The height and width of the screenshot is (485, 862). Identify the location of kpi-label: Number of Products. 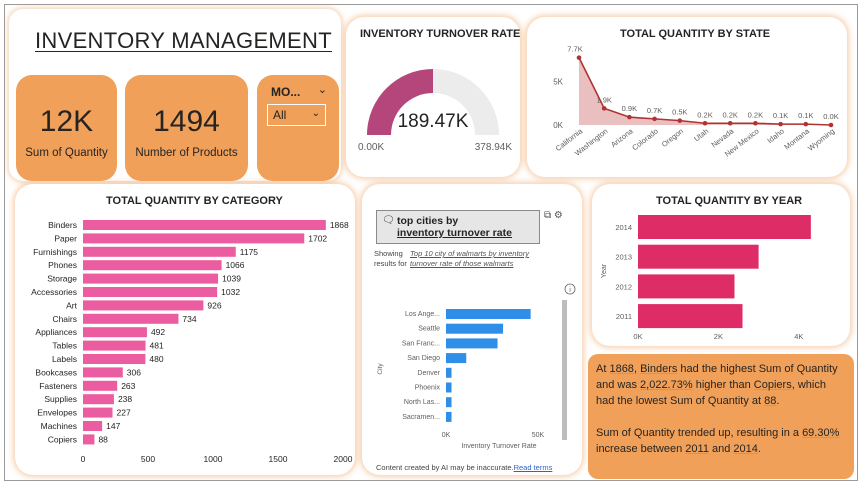
(186, 153).